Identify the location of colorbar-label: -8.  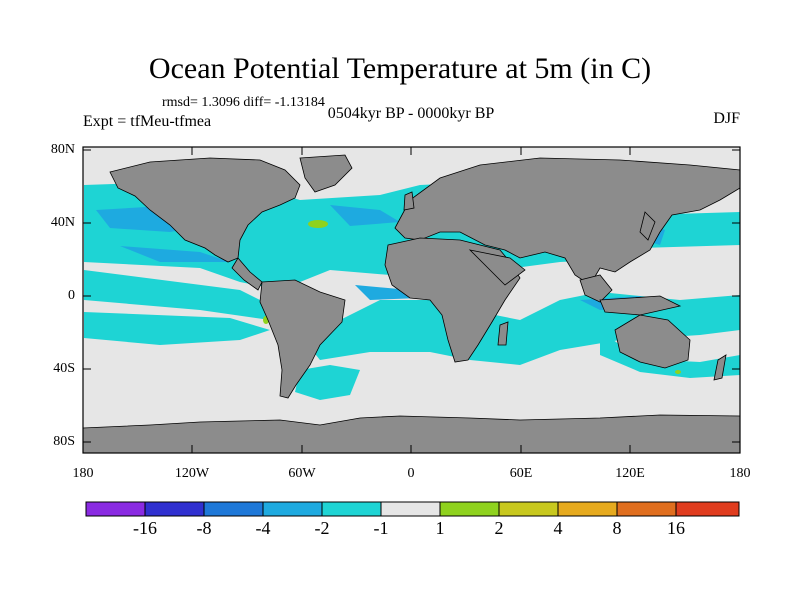
(204, 528).